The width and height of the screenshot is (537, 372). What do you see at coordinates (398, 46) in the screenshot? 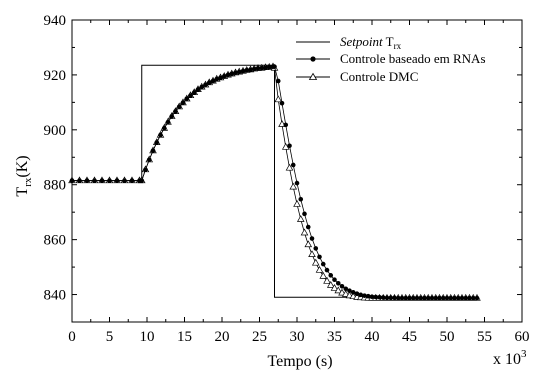
I see `legend-label-setpoint-sub: rx` at bounding box center [398, 46].